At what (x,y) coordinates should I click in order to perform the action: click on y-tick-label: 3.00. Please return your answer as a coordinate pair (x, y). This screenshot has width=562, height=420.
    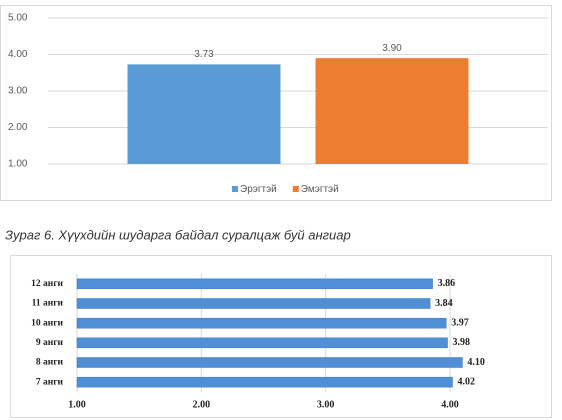
    Looking at the image, I should click on (18, 91).